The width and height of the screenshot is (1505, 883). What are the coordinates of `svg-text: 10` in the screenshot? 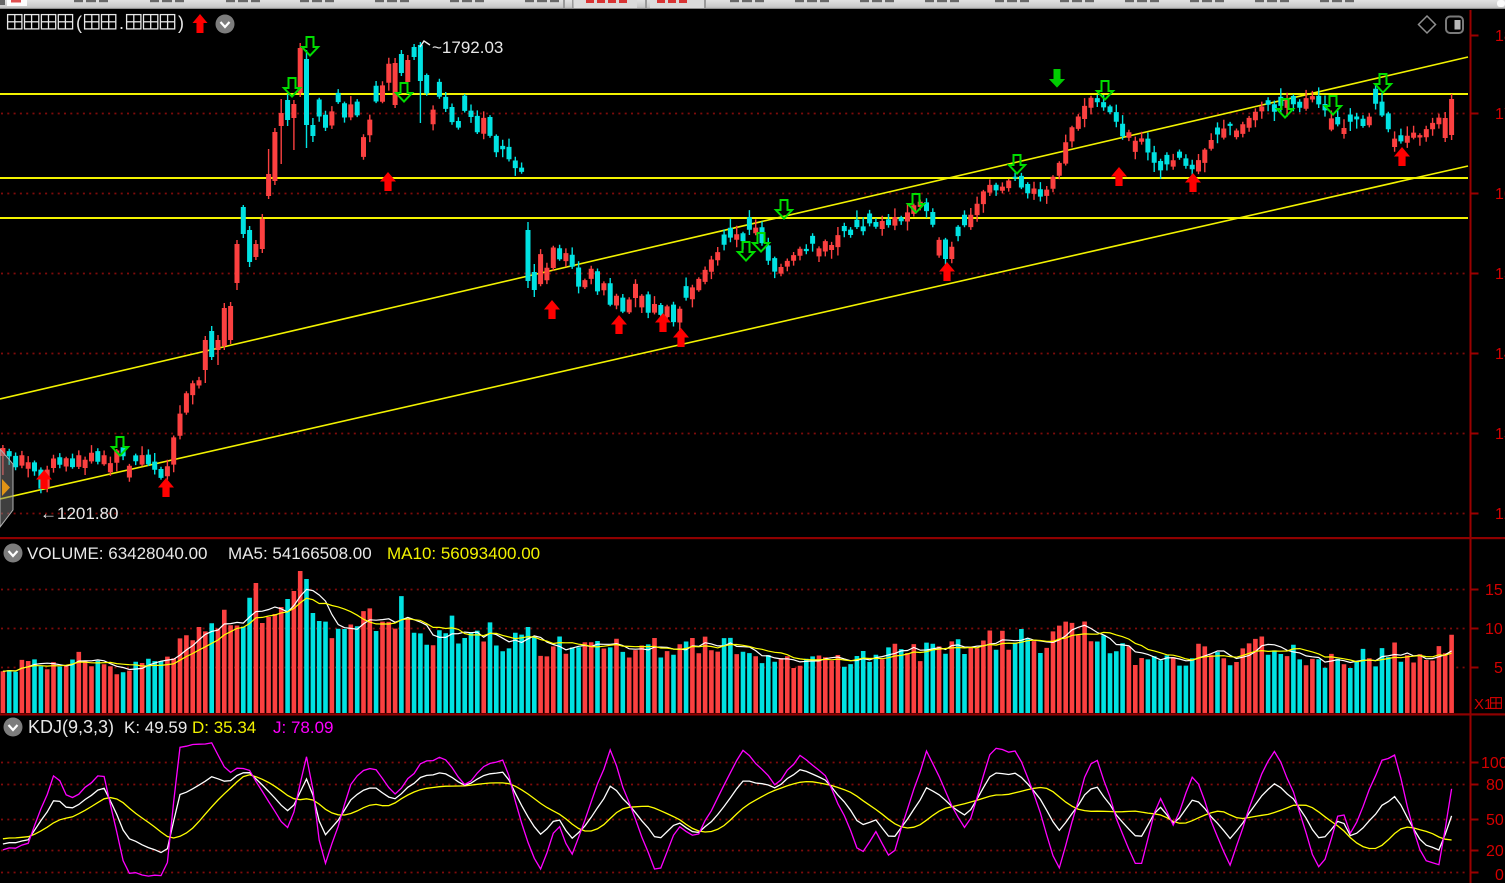 It's located at (1494, 629).